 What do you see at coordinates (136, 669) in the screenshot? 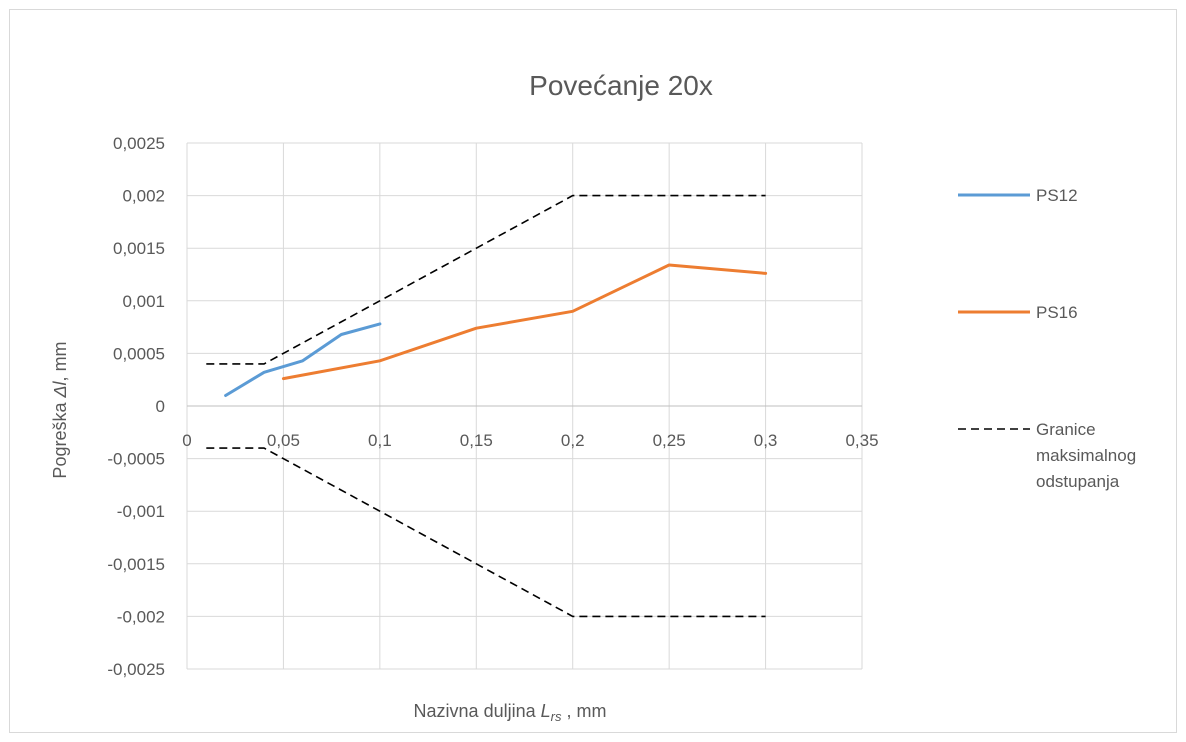
I see `y-tick-label: -0,0025` at bounding box center [136, 669].